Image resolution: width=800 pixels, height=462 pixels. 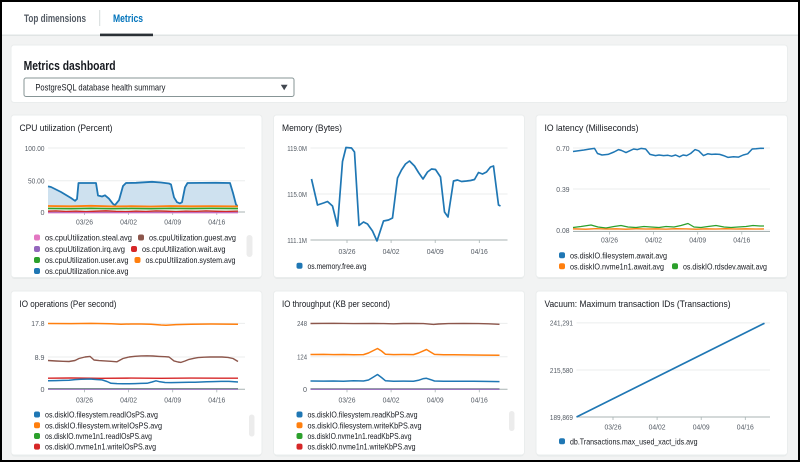 What do you see at coordinates (362, 447) in the screenshot?
I see `svg-text:os.diskIO.nvme1n1.writeKbPS.av: os.diskIO.nvme1n1.writeKbPS.avg` at bounding box center [362, 447].